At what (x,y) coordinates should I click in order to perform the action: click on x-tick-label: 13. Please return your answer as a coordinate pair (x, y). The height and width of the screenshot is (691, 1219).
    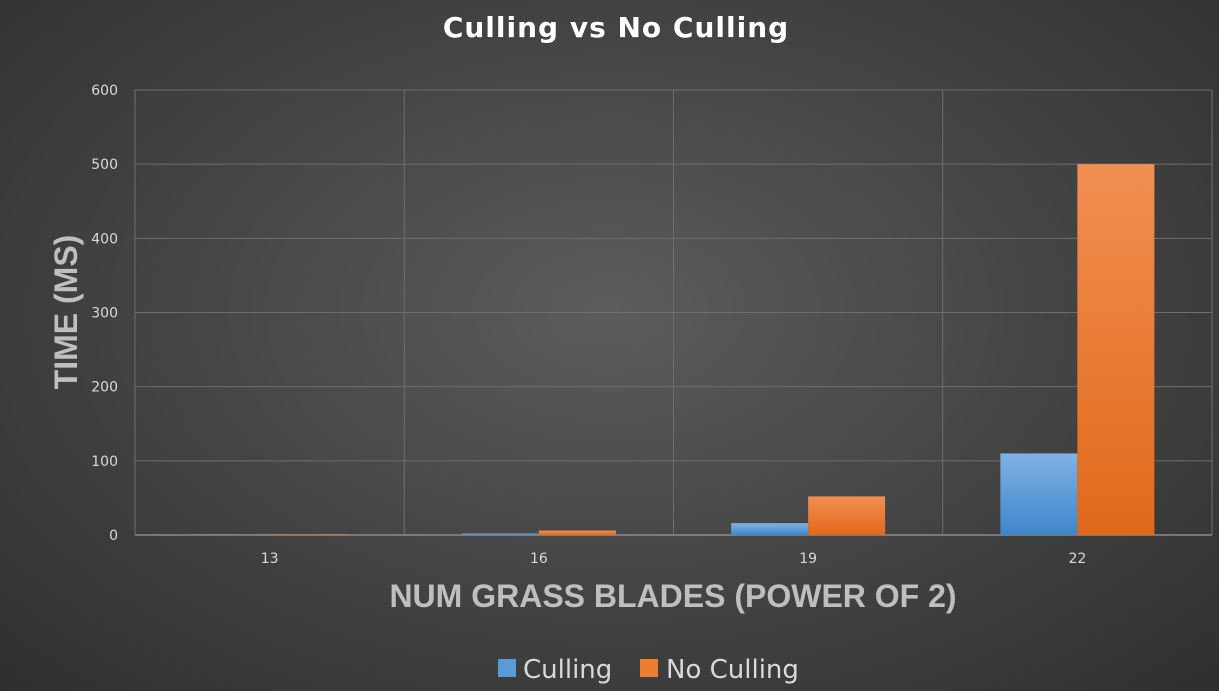
    Looking at the image, I should click on (270, 559).